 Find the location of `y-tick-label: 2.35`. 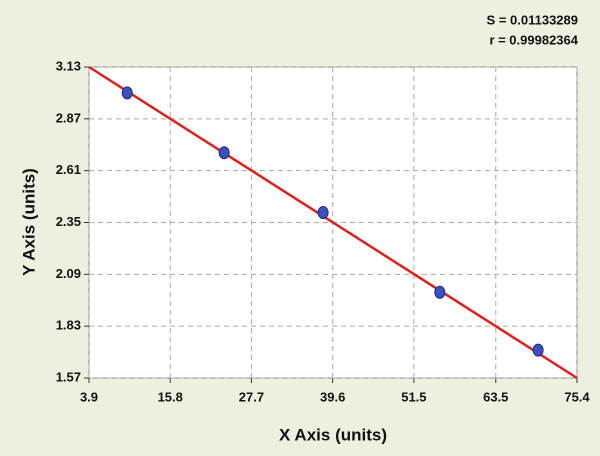

y-tick-label: 2.35 is located at coordinates (68, 221).